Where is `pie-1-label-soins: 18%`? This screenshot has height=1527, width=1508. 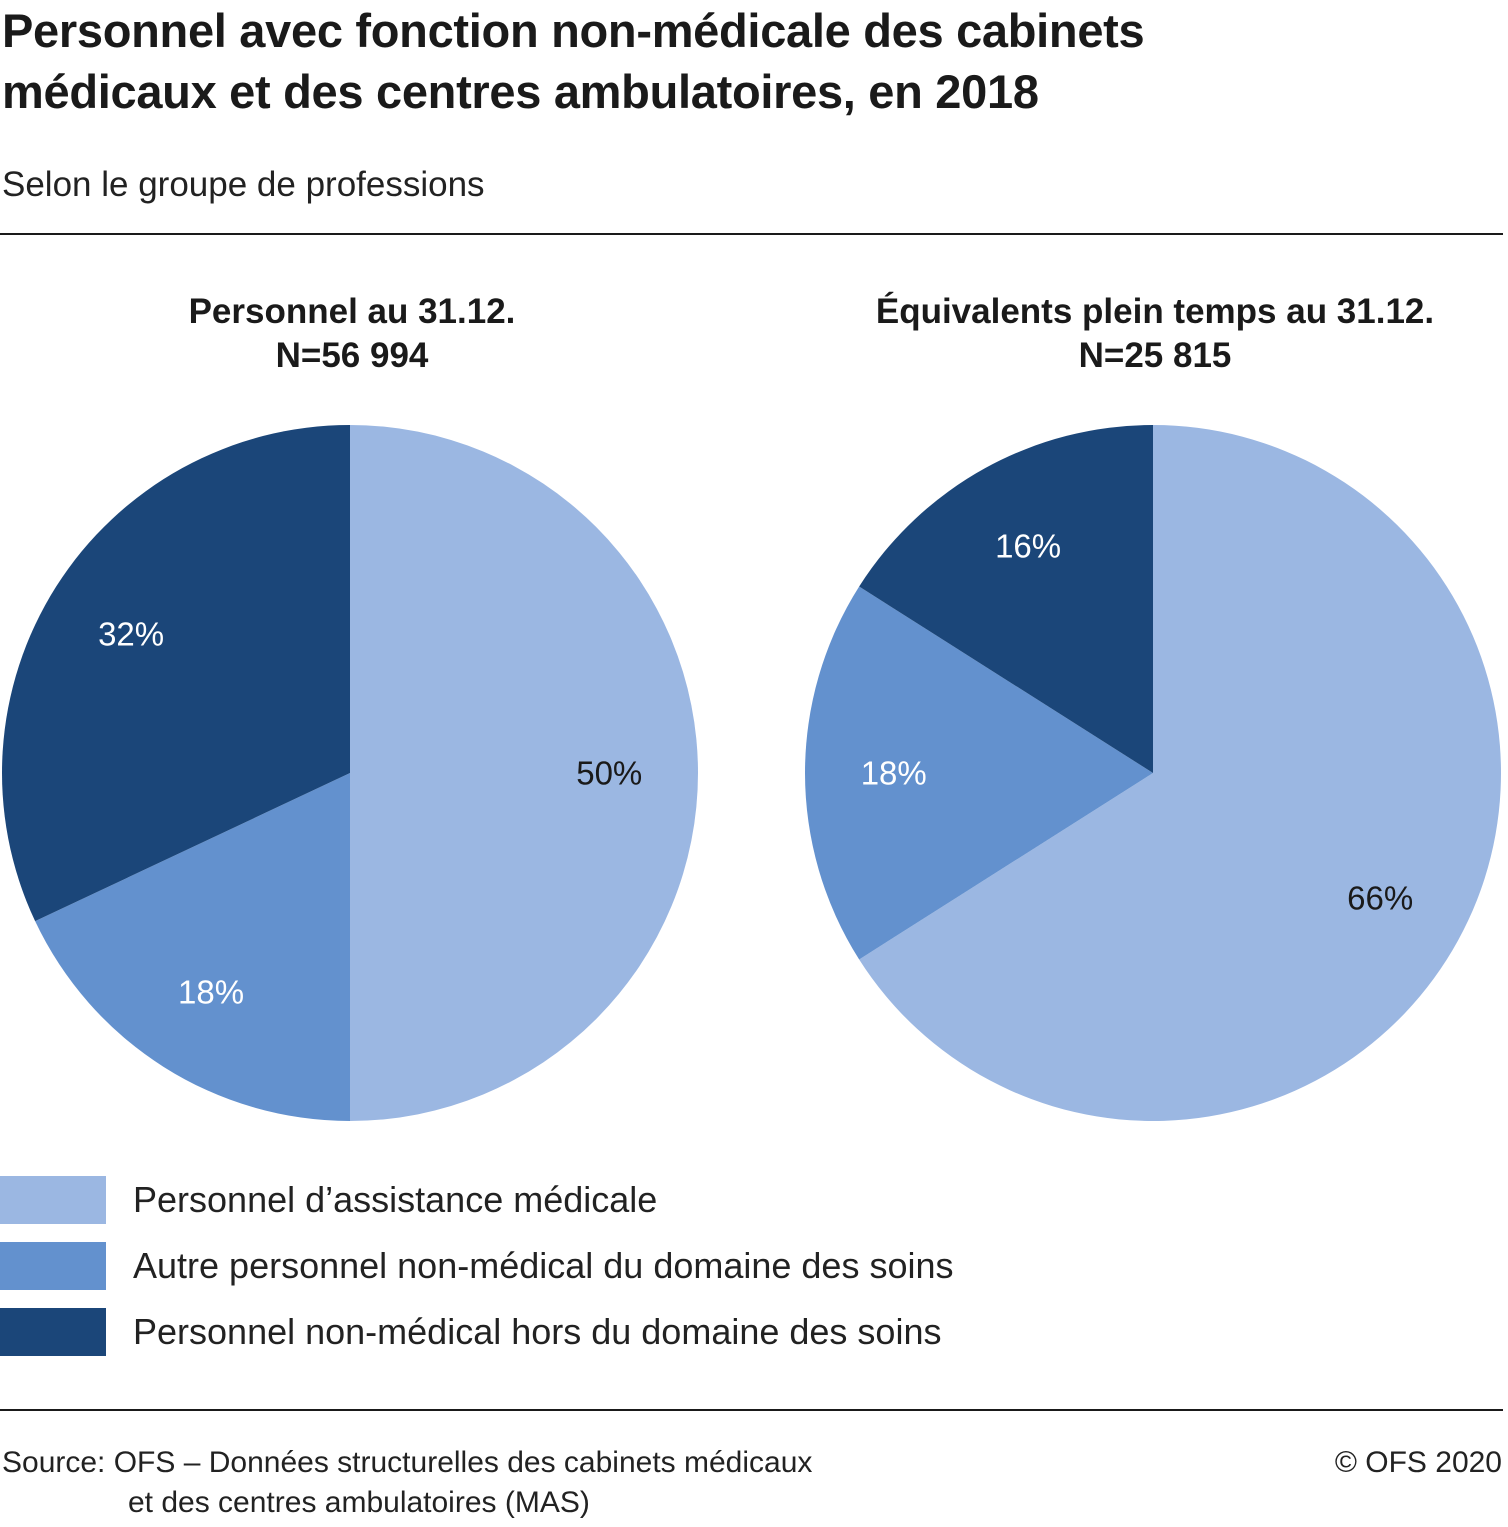 pie-1-label-soins: 18% is located at coordinates (211, 991).